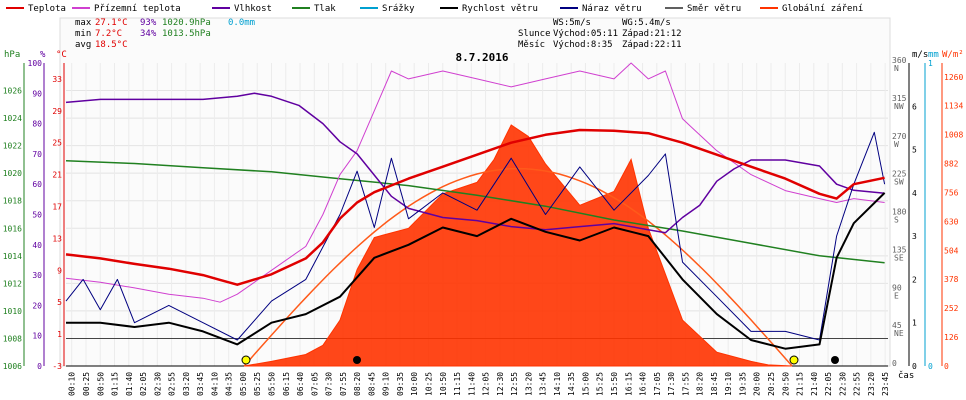 Image resolution: width=966 pixels, height=400 pixels. I want to click on direction-tick: 315, so click(899, 98).